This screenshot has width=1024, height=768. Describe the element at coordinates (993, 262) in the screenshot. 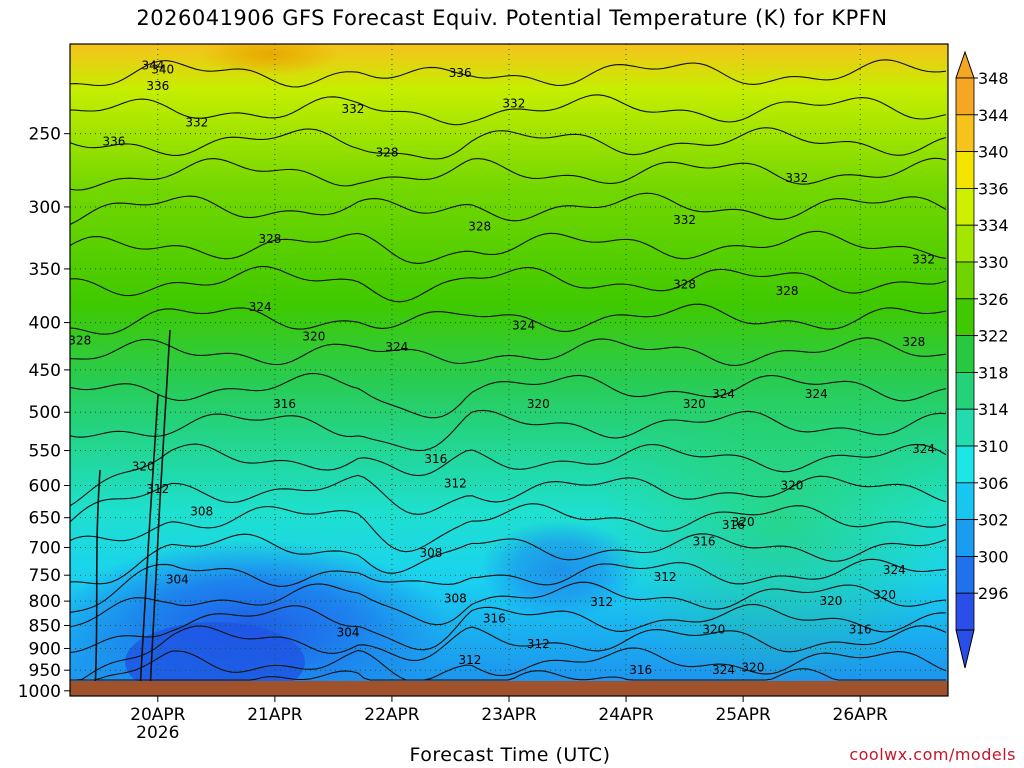

I see `colorbar-label: 330` at that location.